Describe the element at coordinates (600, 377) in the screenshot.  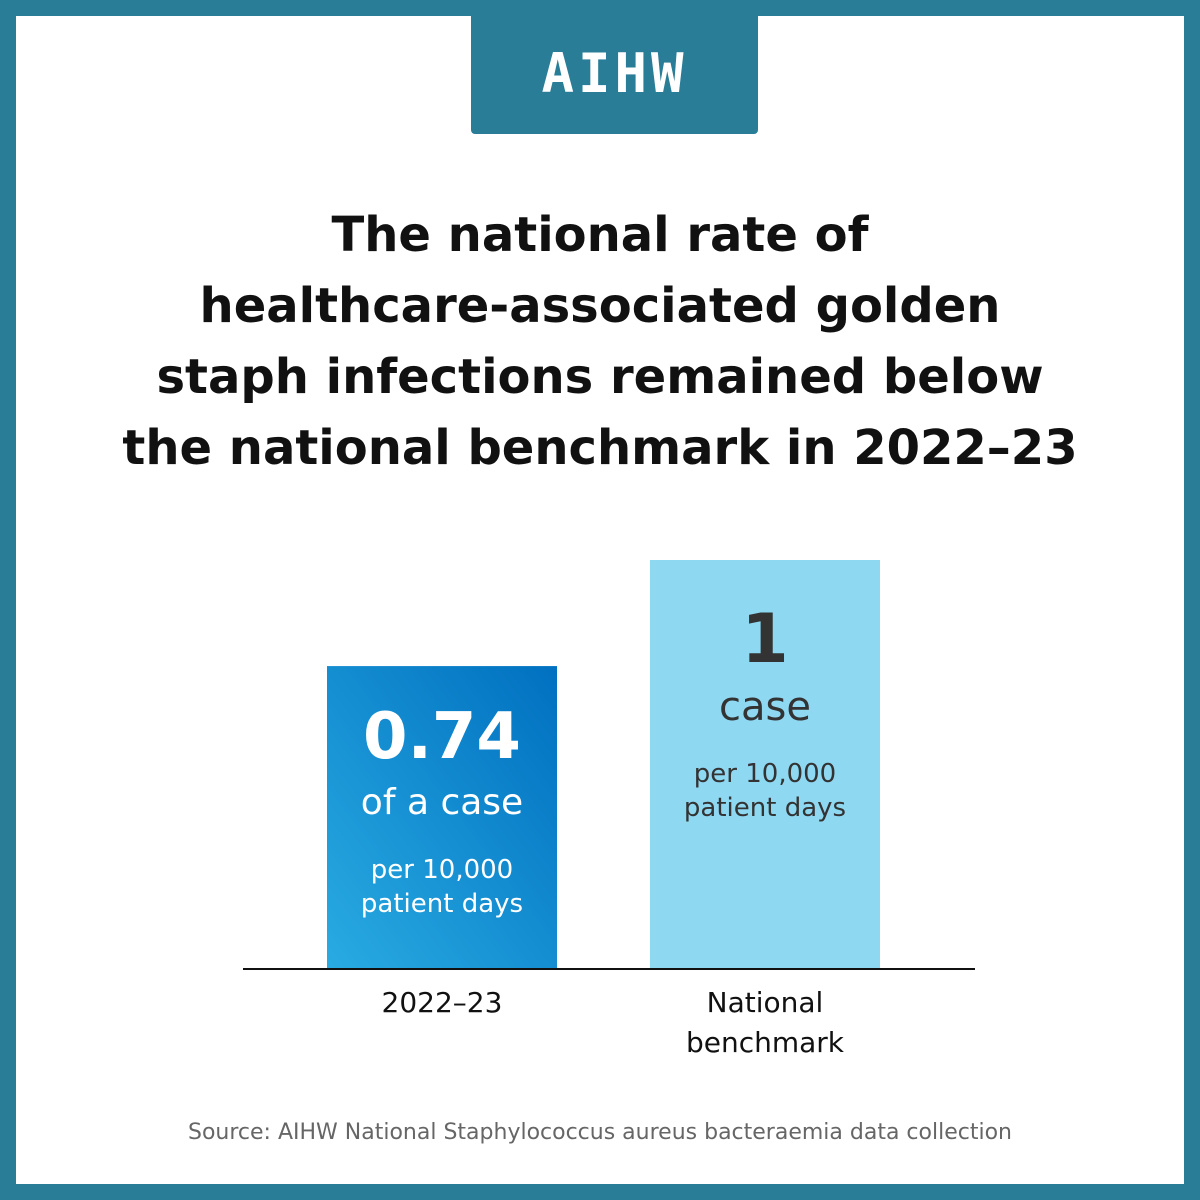
I see `headline-line: staph infections remained below` at that location.